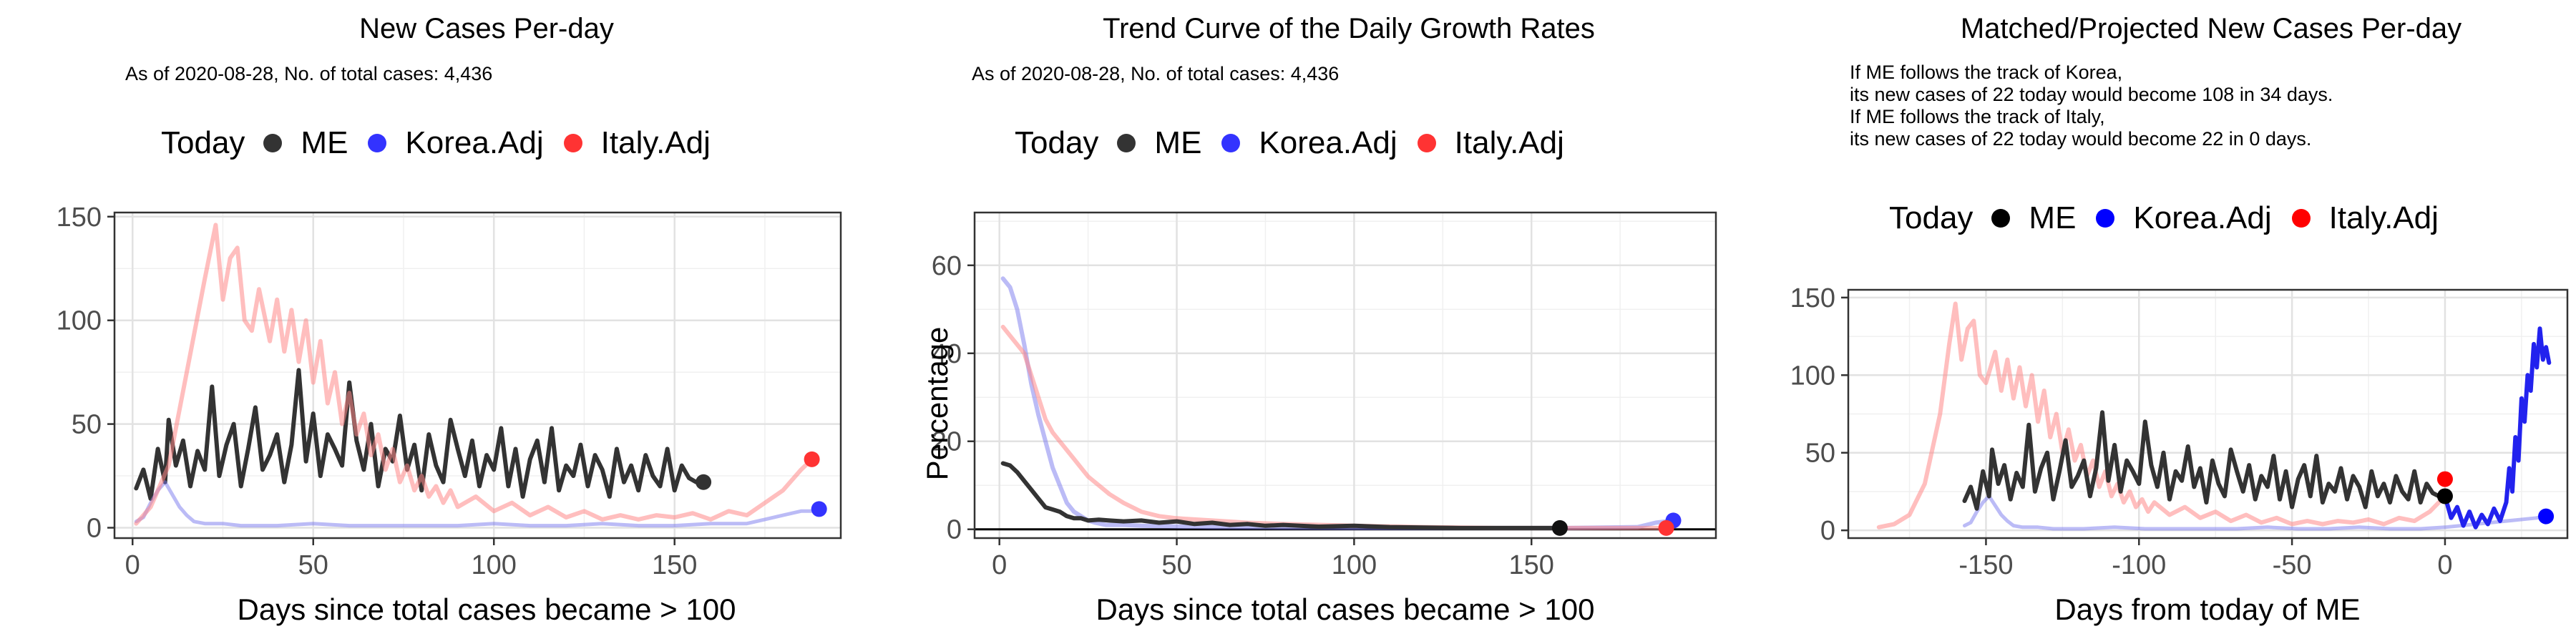 Image resolution: width=2576 pixels, height=644 pixels. I want to click on subtitle-line: If ME follows the track of Korea,, so click(1987, 72).